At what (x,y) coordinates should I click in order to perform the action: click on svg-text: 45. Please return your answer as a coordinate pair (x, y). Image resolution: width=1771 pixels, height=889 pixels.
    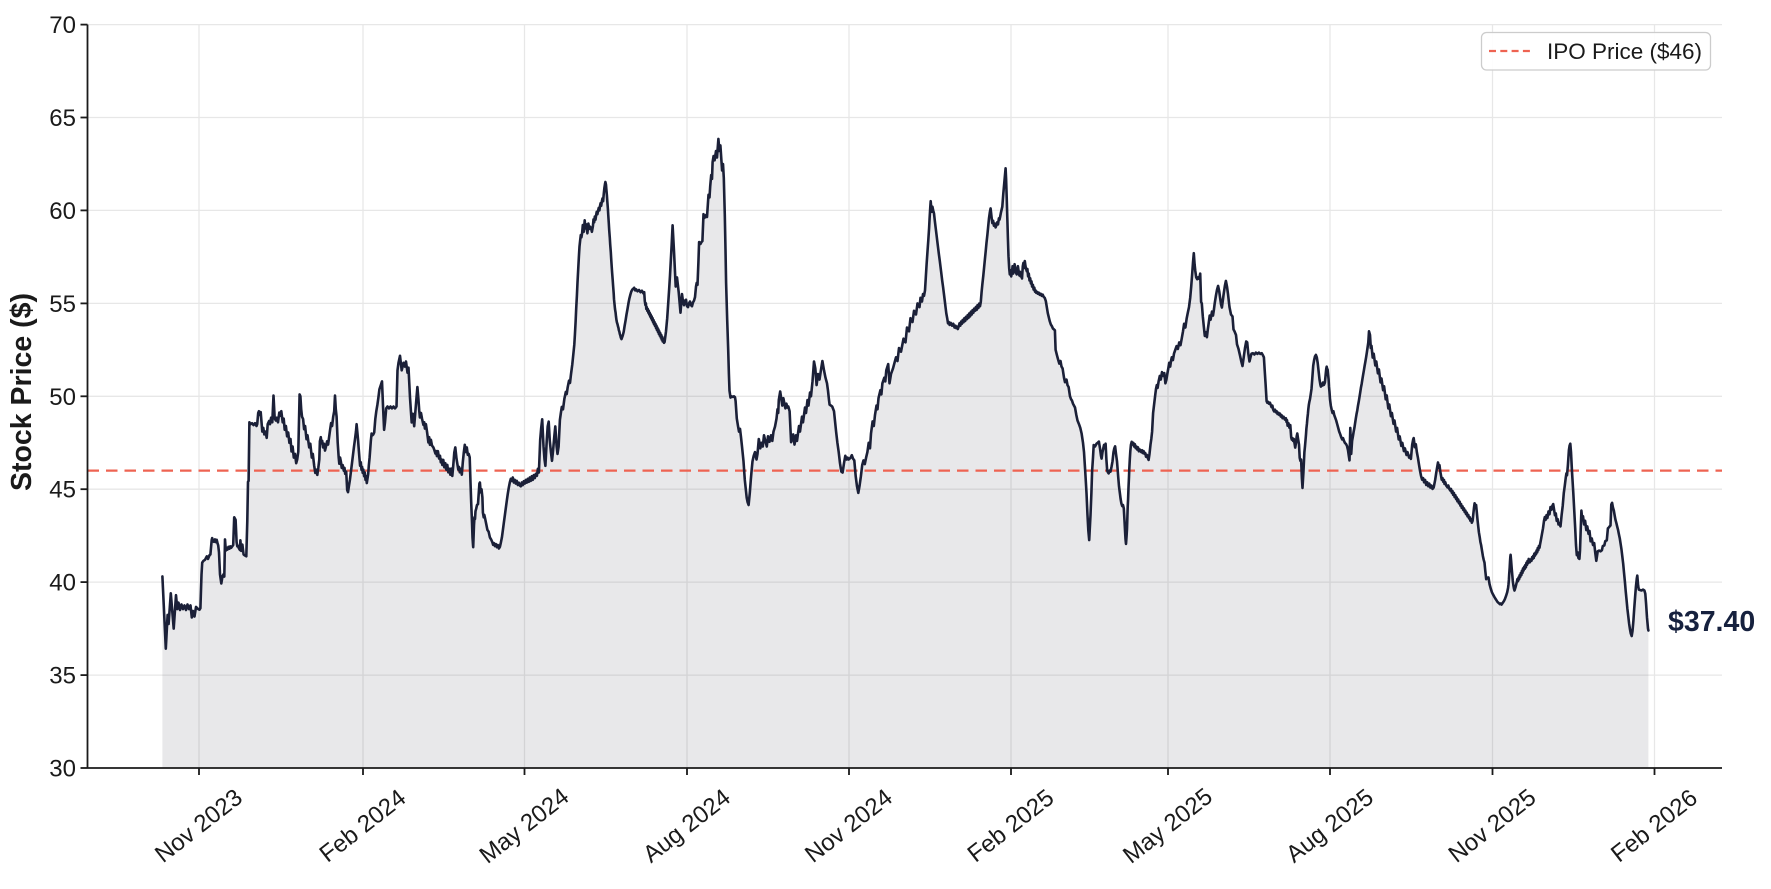
    Looking at the image, I should click on (62, 490).